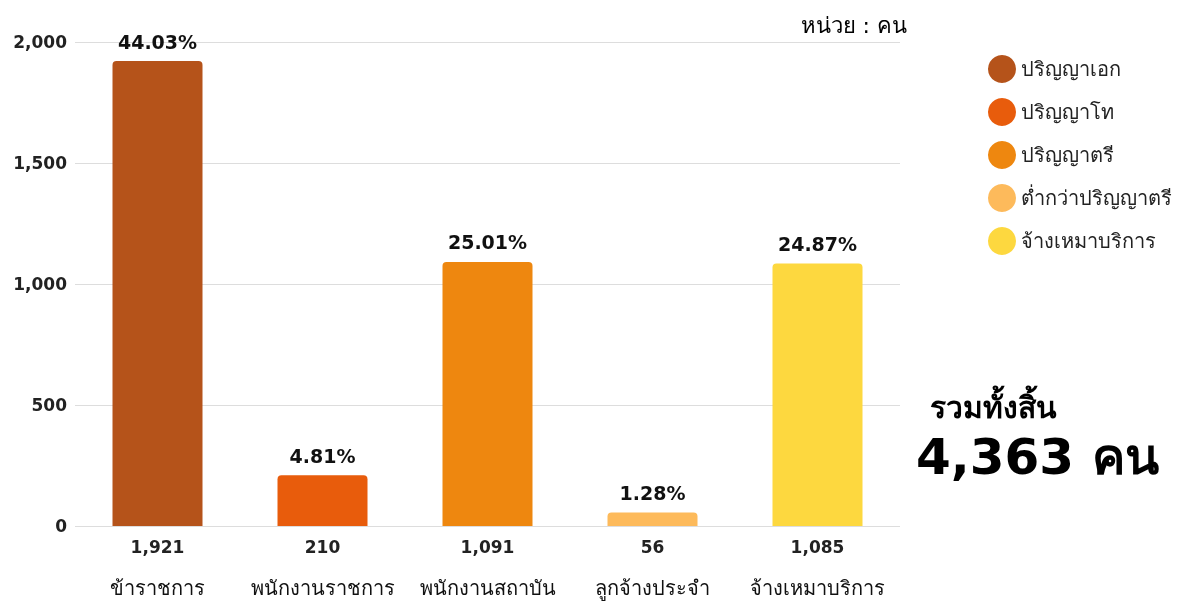 Image resolution: width=1197 pixels, height=608 pixels. I want to click on data-label: 1,921, so click(157, 546).